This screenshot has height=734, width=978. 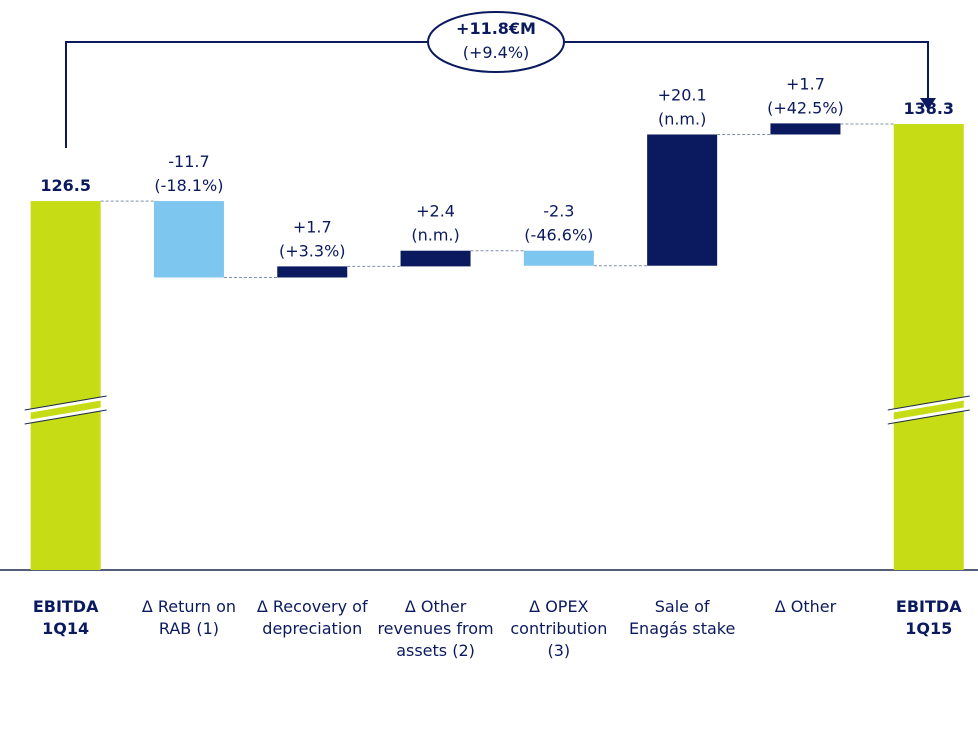 I want to click on value-label: -2.3, so click(x=558, y=211).